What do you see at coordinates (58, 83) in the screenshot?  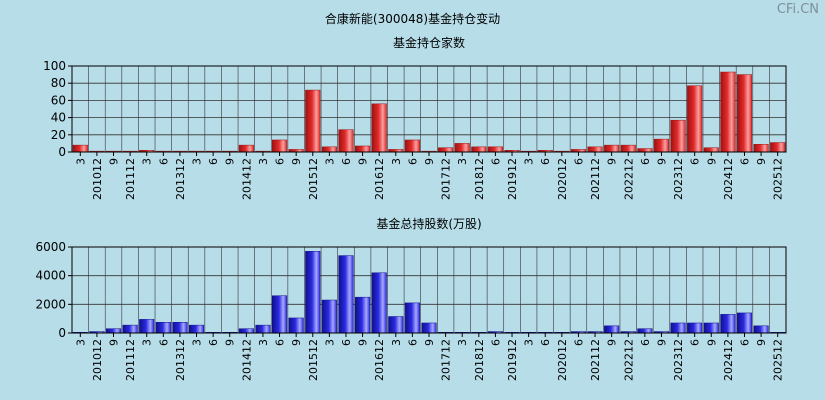 I see `y-tick-label: 80` at bounding box center [58, 83].